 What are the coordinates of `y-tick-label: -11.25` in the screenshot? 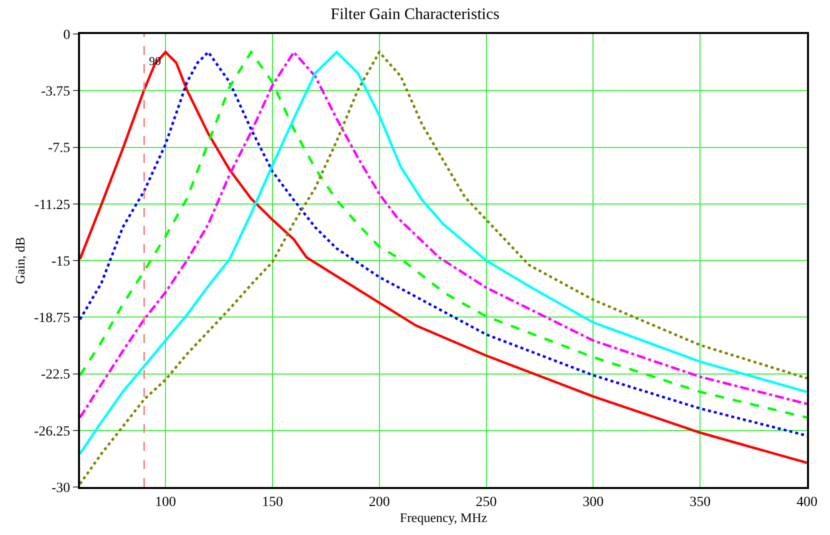 It's located at (52, 205).